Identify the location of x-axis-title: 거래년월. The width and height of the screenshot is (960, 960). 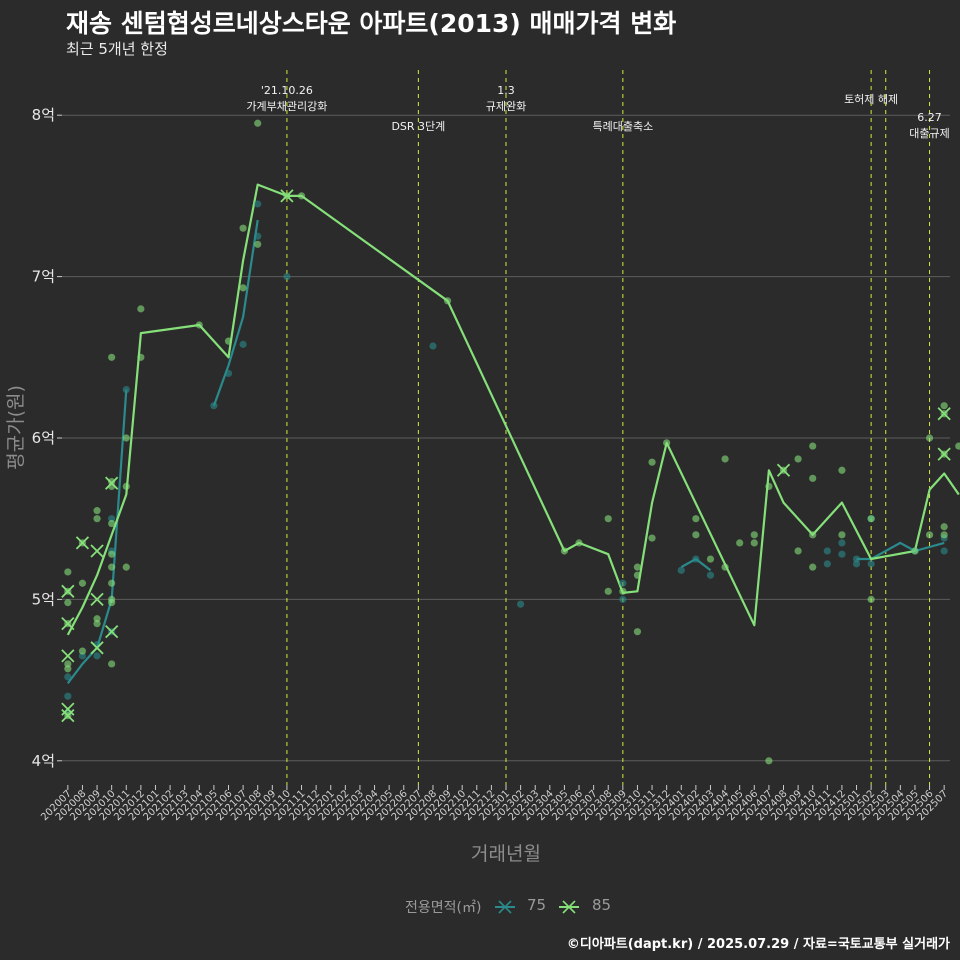
(506, 854).